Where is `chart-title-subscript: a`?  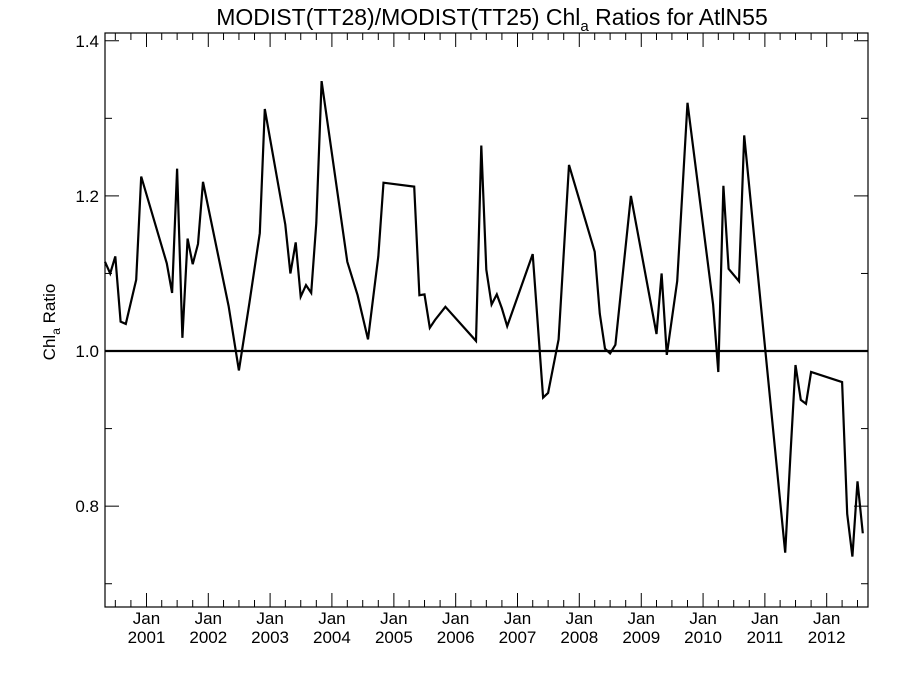 chart-title-subscript: a is located at coordinates (584, 26).